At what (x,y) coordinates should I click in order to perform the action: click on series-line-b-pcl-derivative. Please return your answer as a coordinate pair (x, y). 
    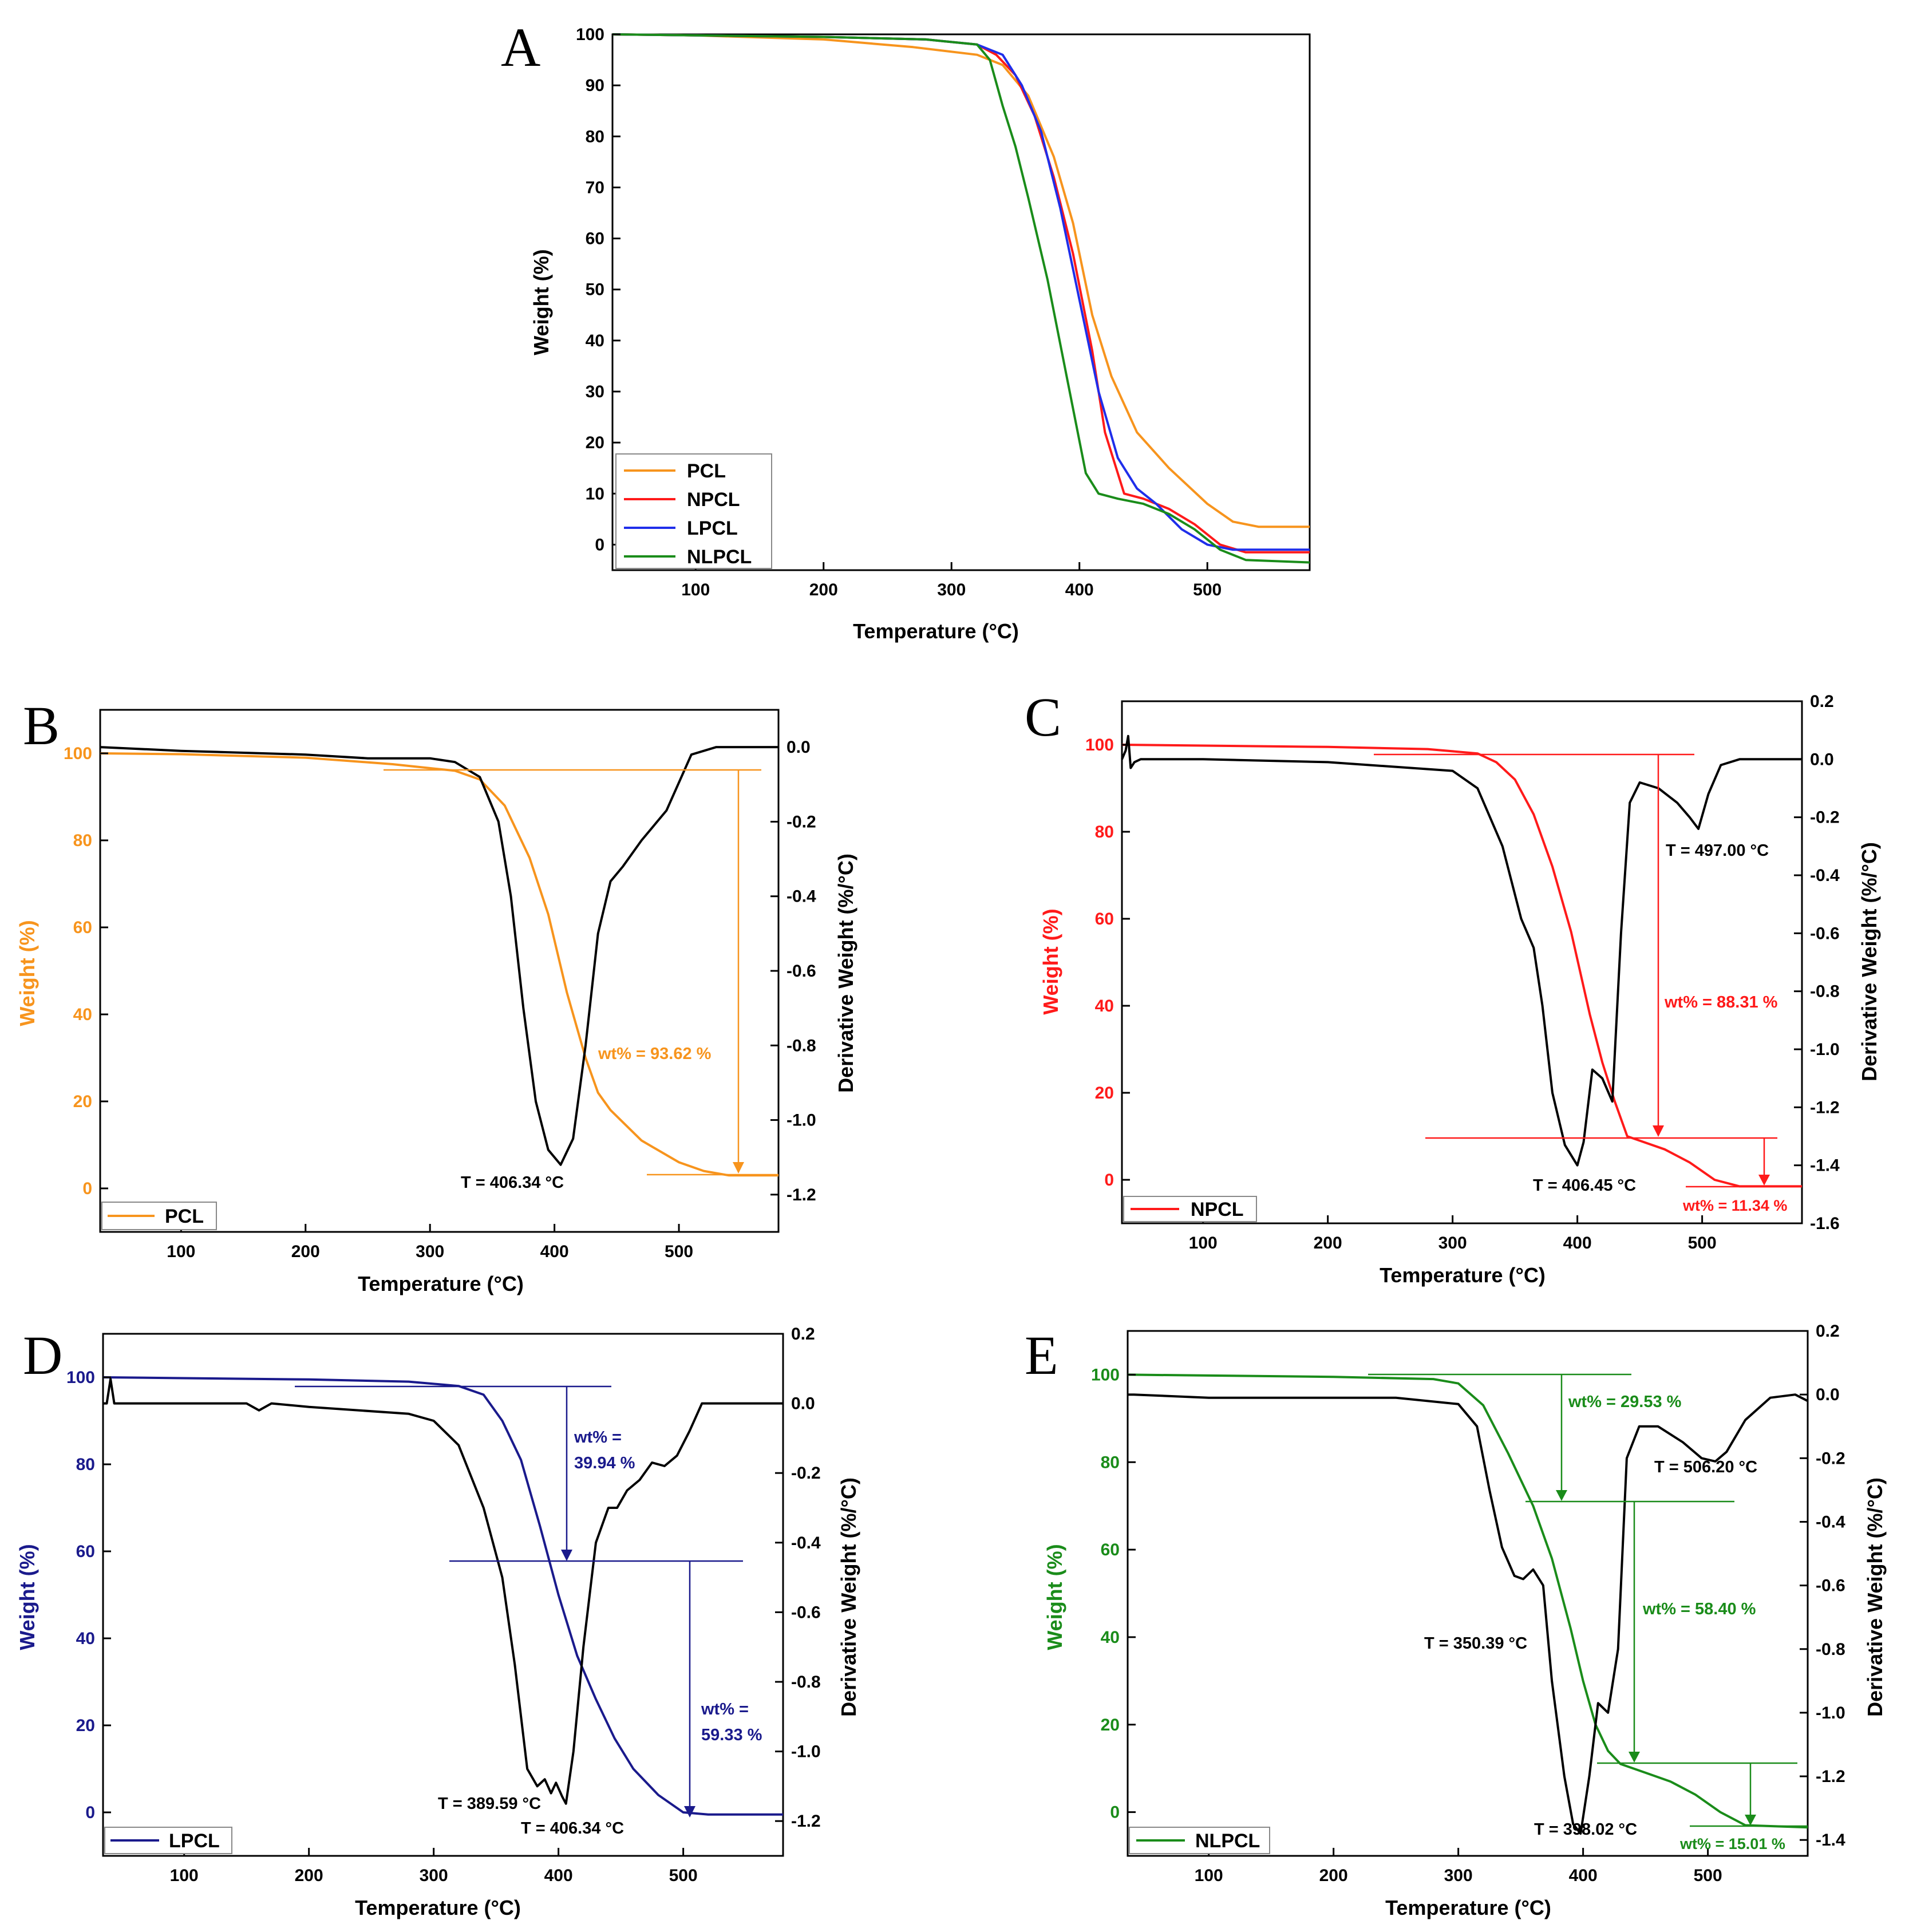
    Looking at the image, I should click on (439, 956).